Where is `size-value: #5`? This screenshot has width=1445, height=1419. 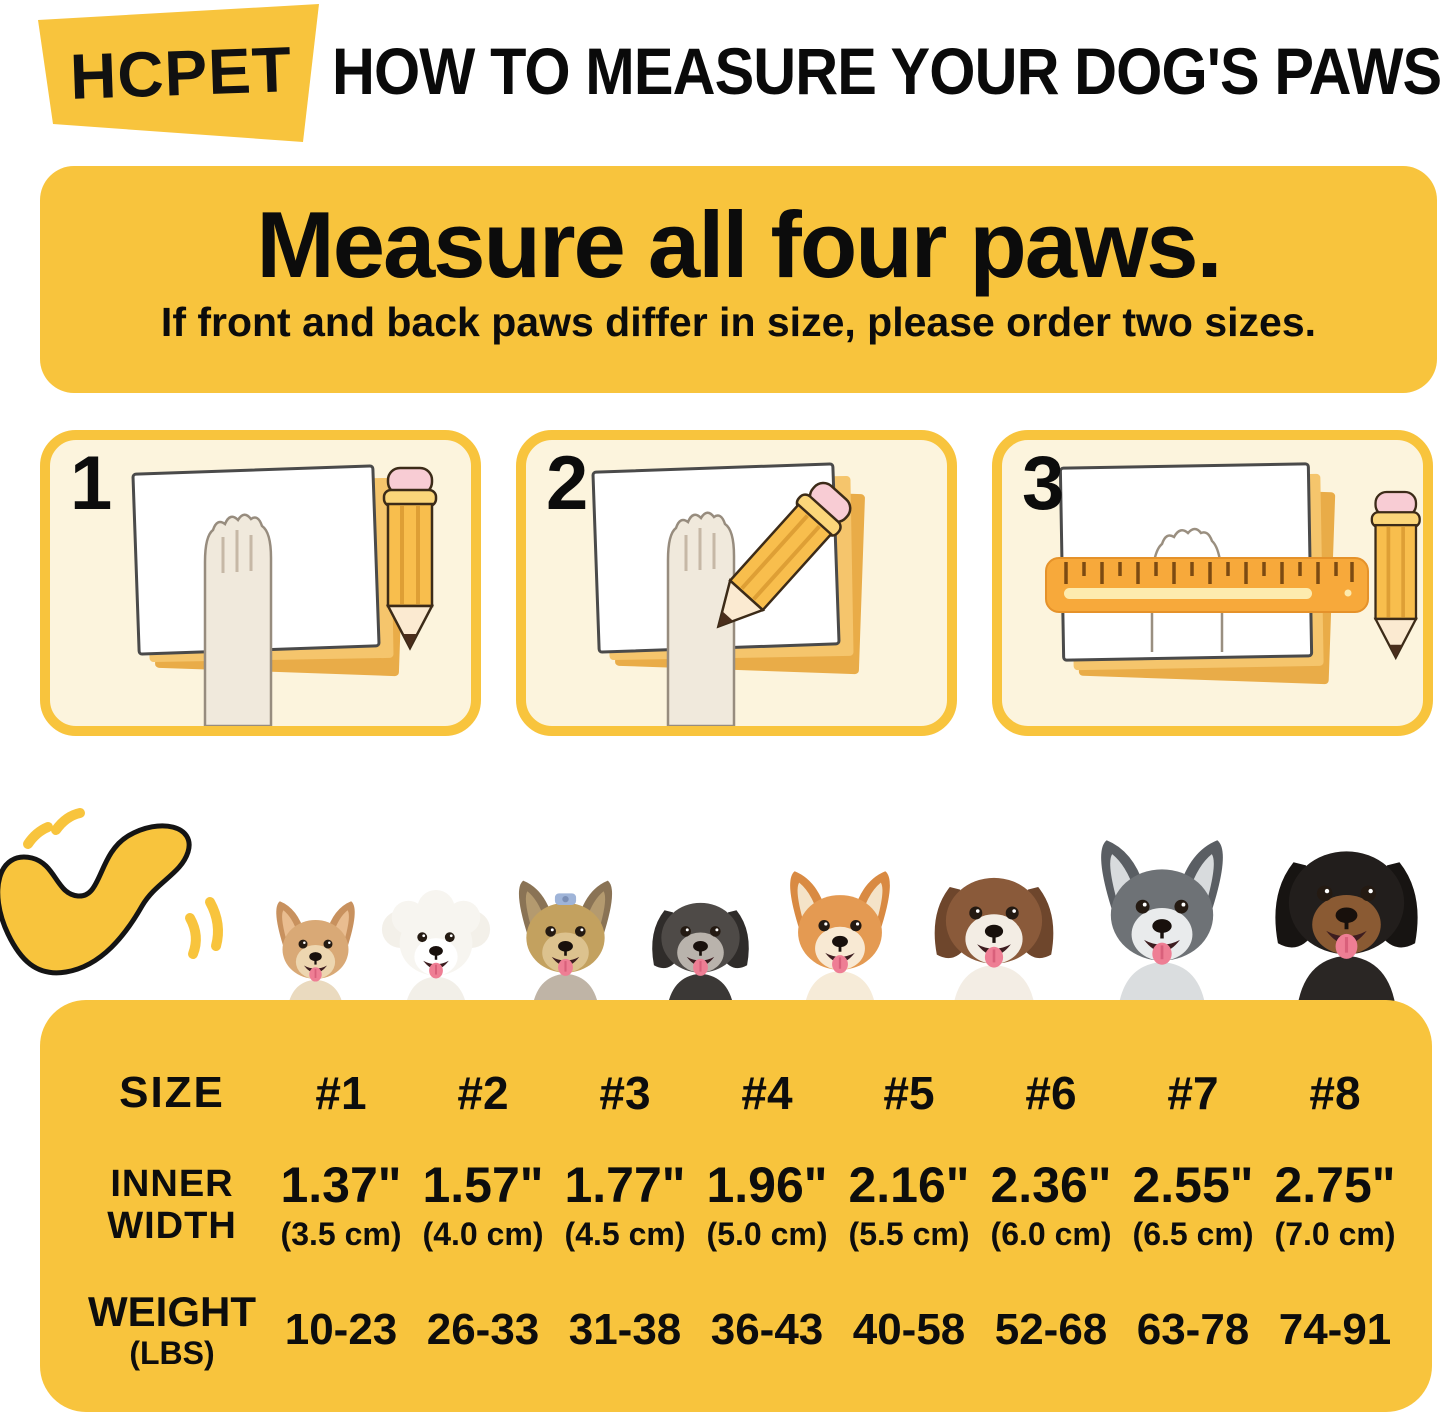
size-value: #5 is located at coordinates (909, 1093).